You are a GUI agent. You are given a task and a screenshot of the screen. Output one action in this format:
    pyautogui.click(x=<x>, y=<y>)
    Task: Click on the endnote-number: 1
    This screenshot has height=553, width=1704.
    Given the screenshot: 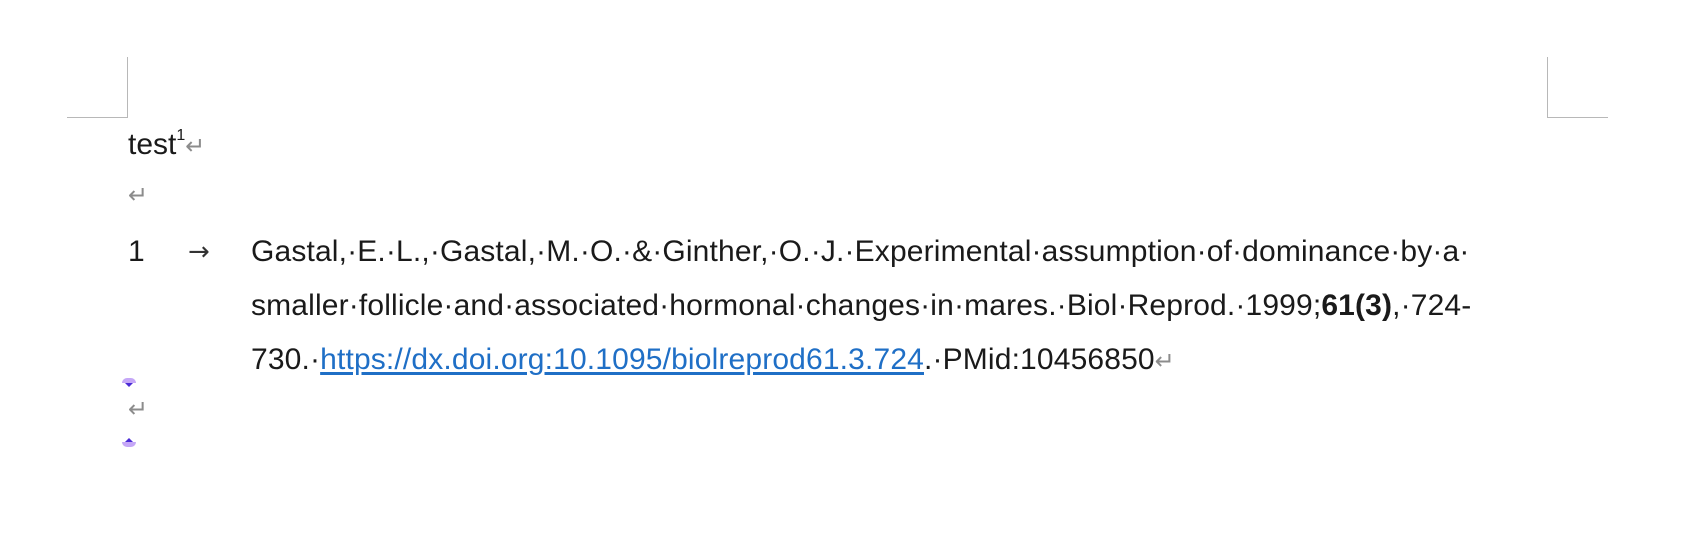 What is the action you would take?
    pyautogui.click(x=136, y=251)
    